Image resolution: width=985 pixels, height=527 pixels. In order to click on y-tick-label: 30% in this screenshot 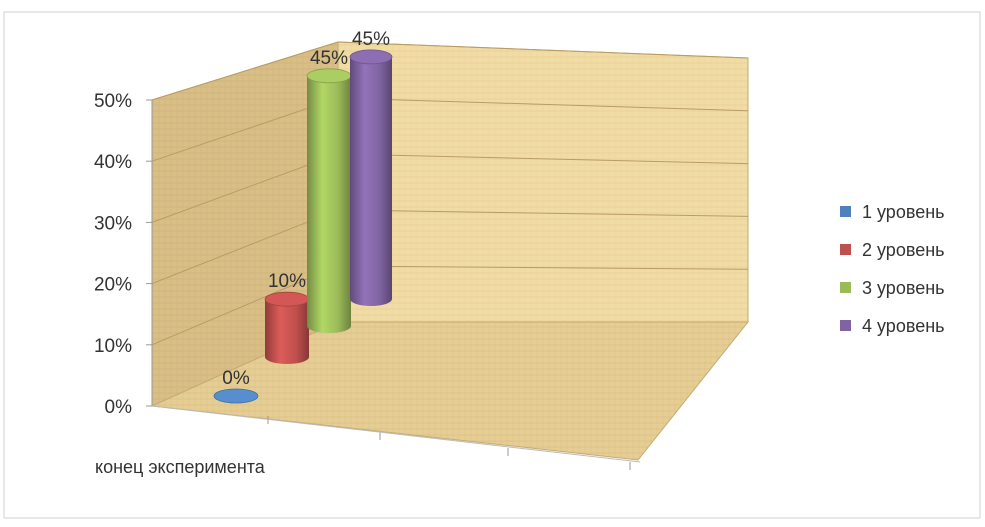, I will do `click(113, 223)`.